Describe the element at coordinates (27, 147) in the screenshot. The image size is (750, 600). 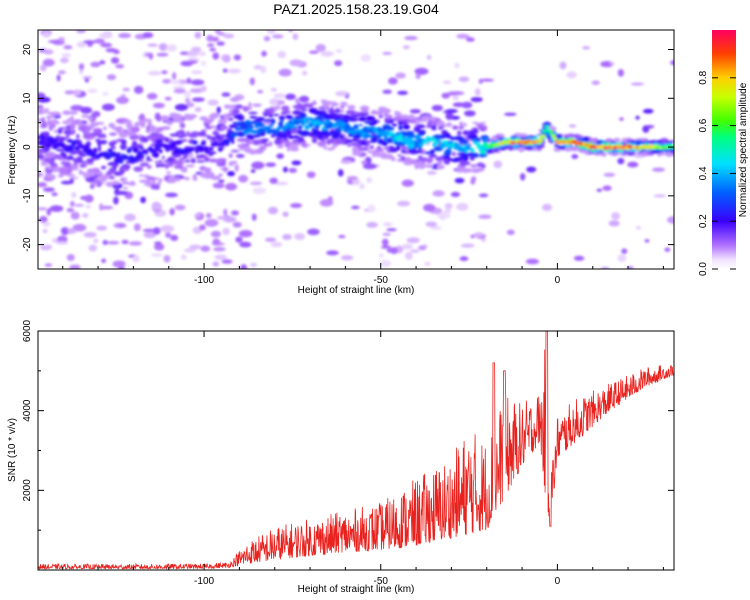
I see `heatmap-ytick-label: 0` at that location.